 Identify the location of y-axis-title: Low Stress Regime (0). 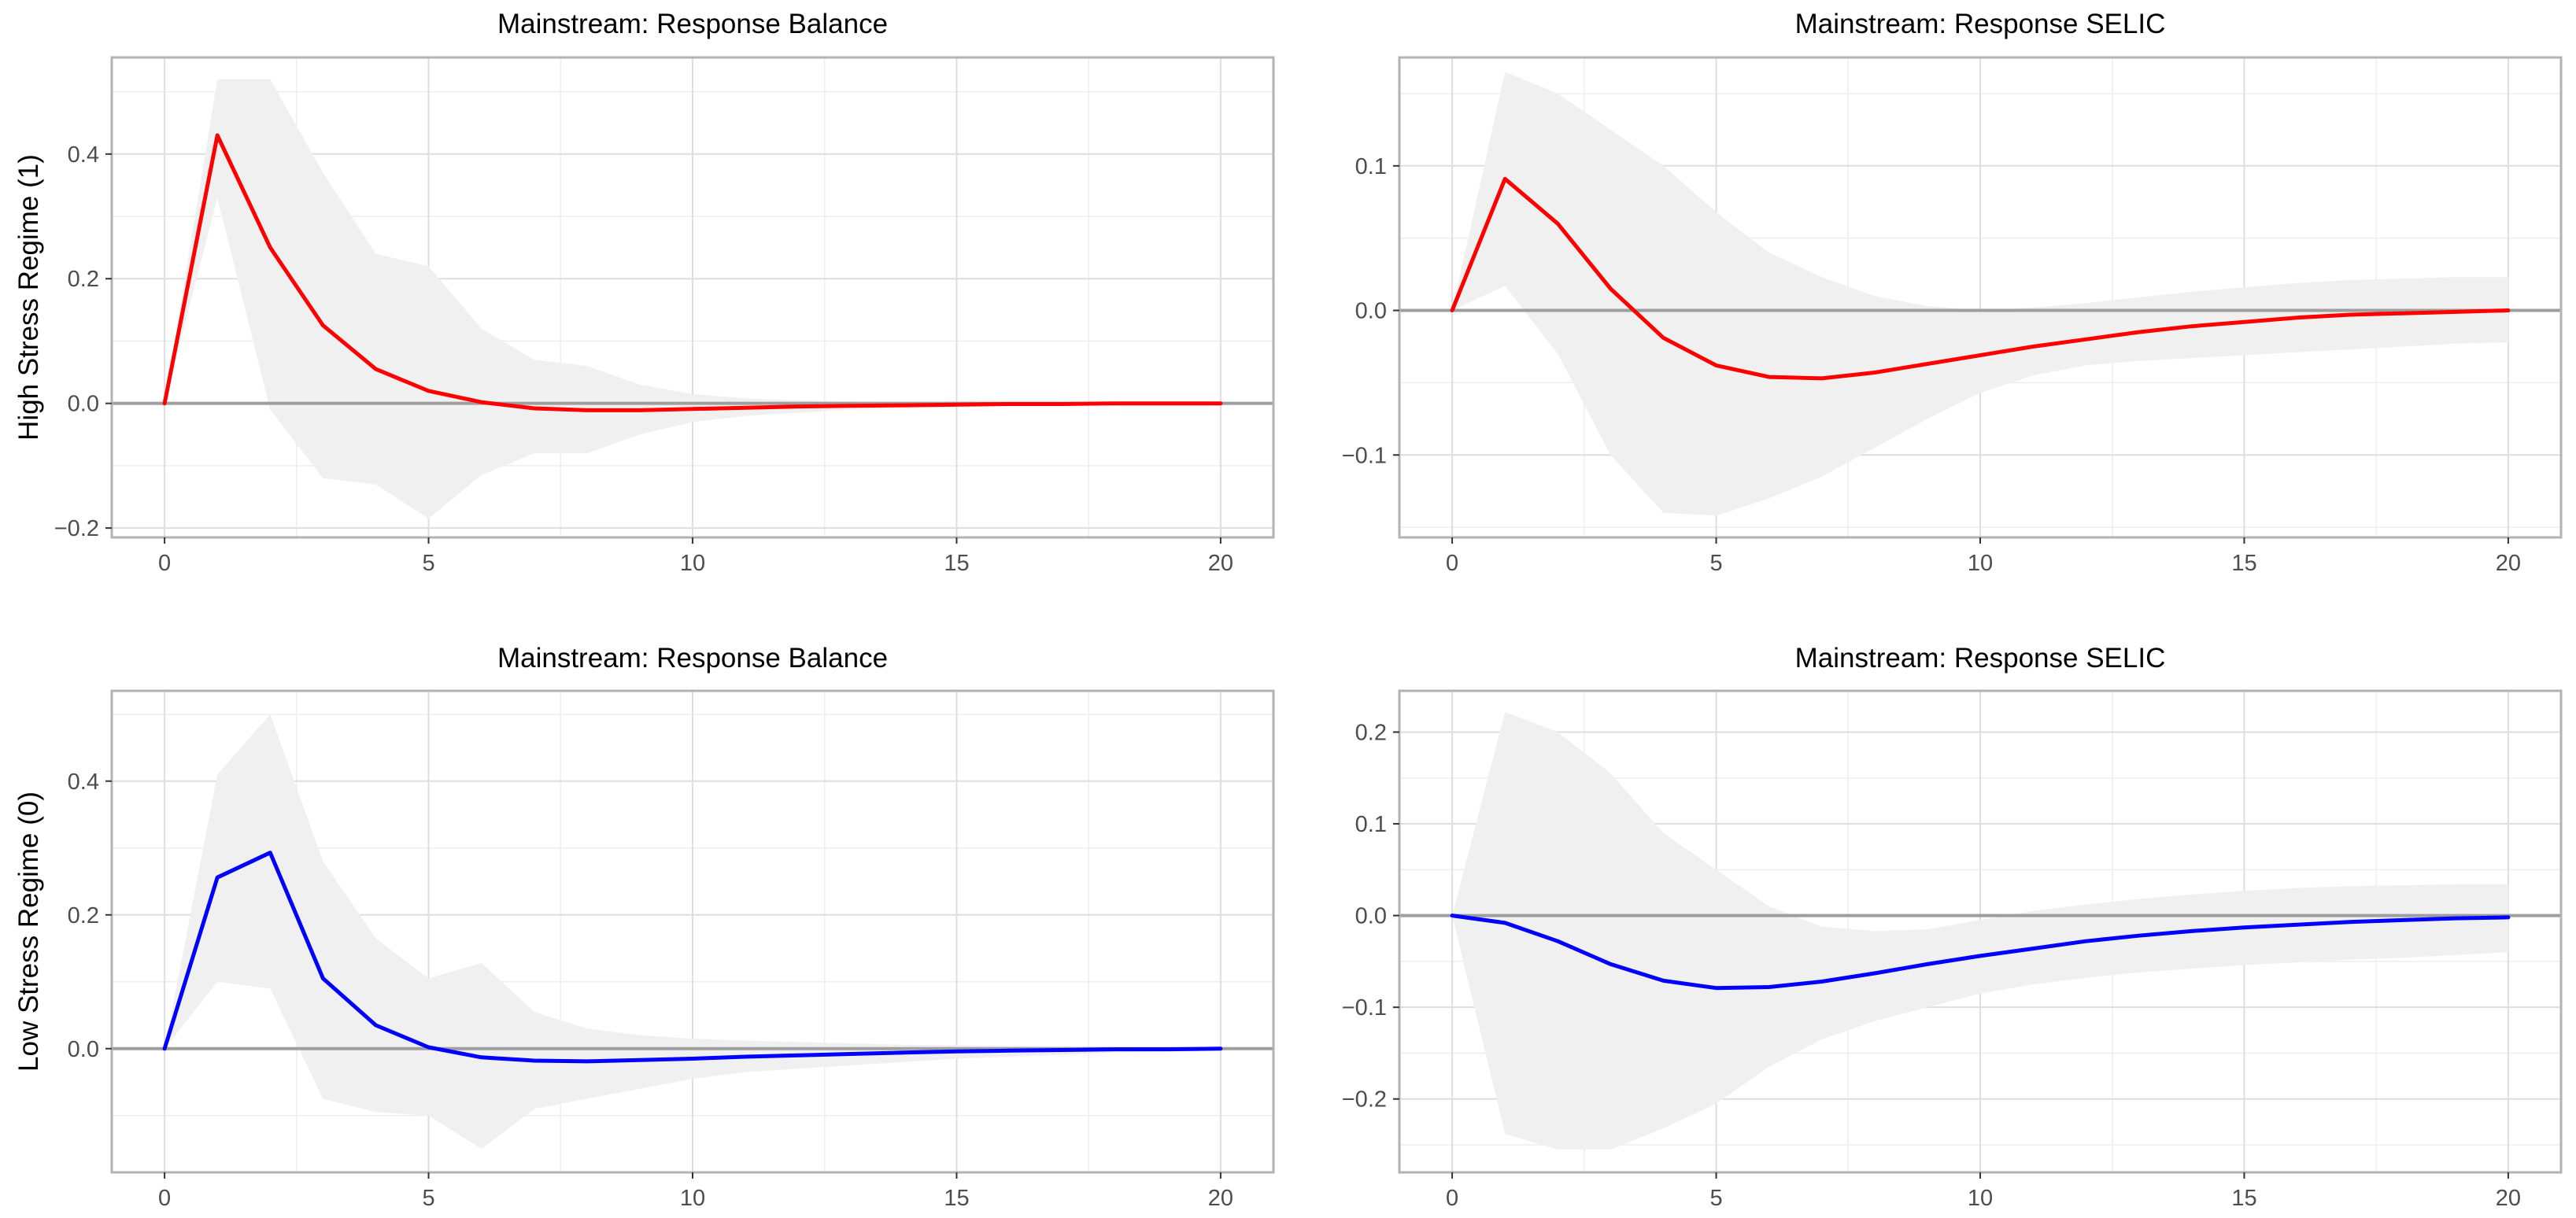
(28, 932).